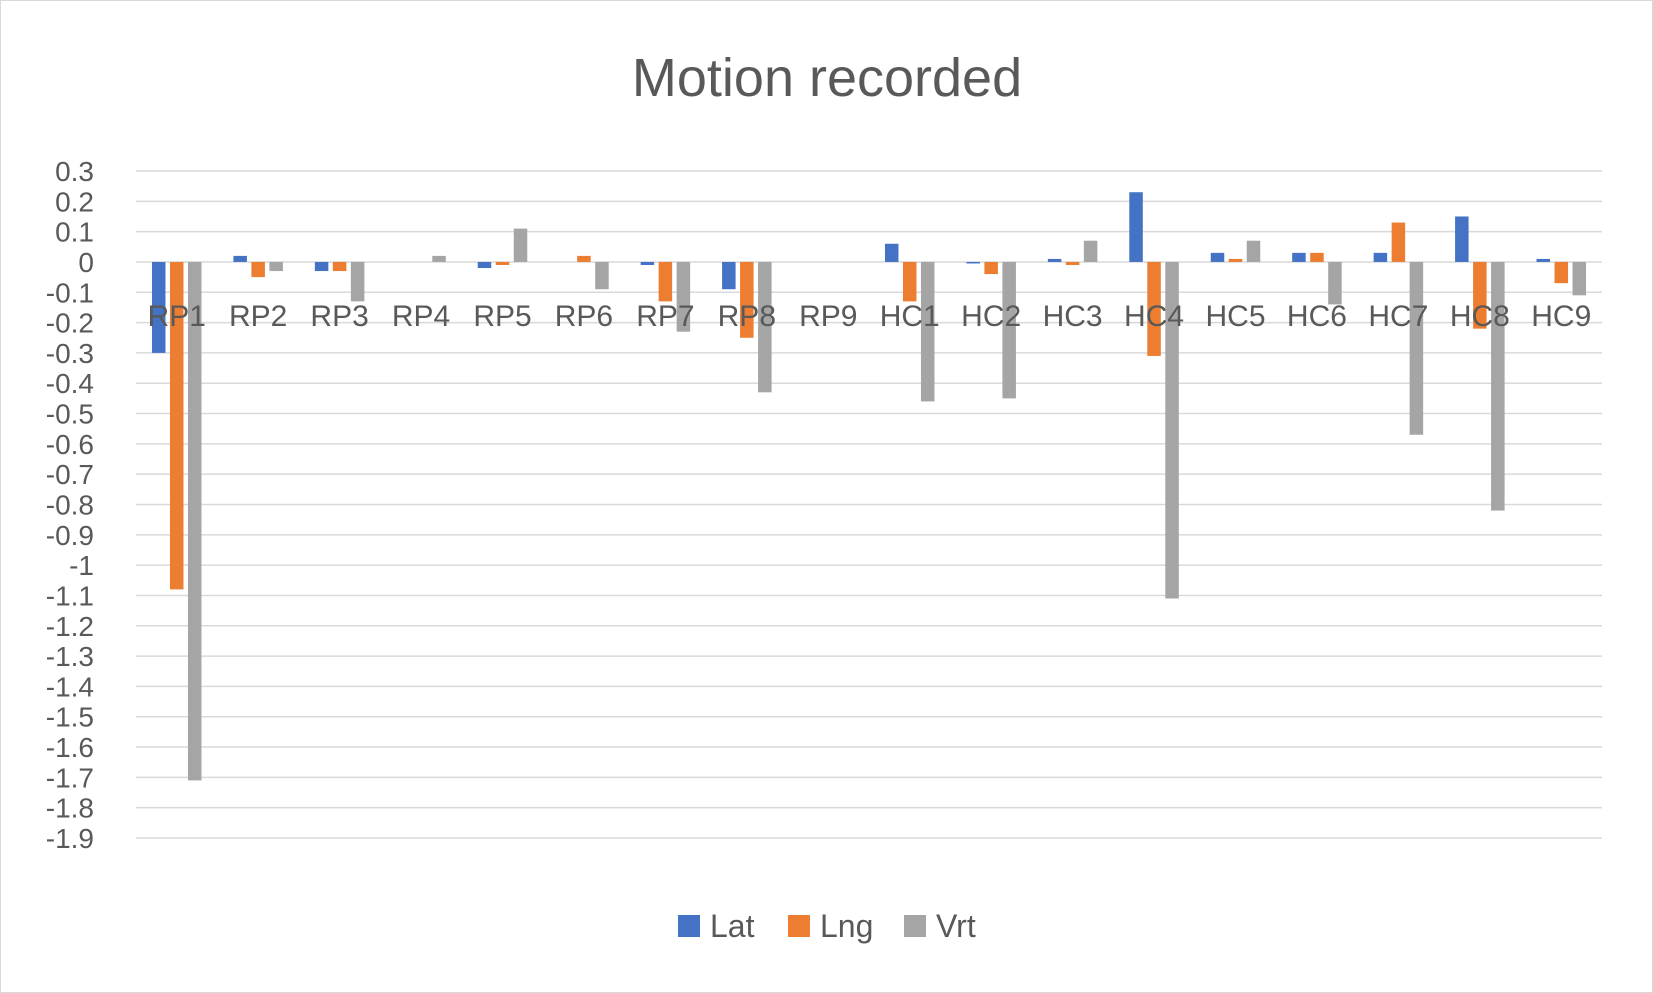 This screenshot has width=1653, height=993. Describe the element at coordinates (729, 275) in the screenshot. I see `bar-lat-rp8` at that location.